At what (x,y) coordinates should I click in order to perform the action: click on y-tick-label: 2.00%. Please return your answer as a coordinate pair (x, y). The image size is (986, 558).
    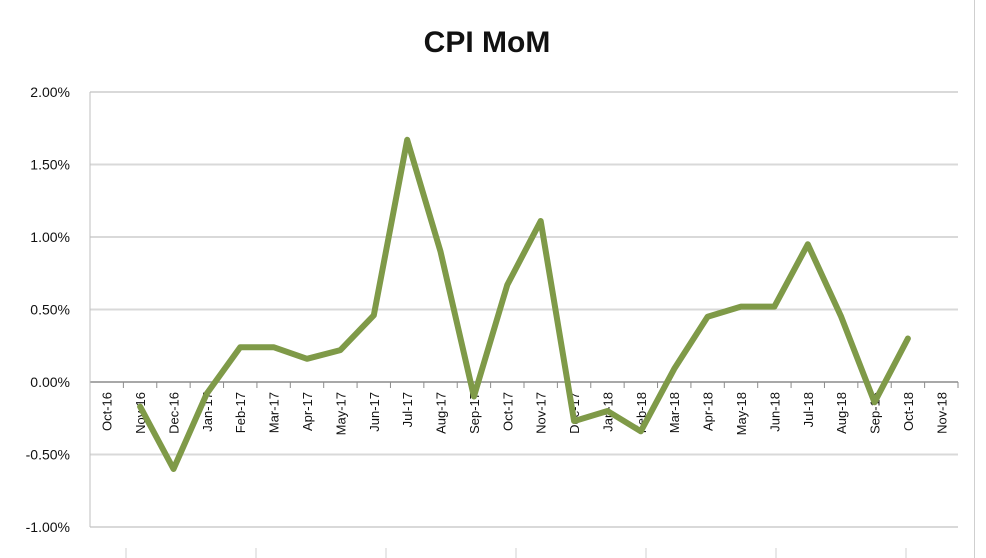
    Looking at the image, I should click on (50, 92).